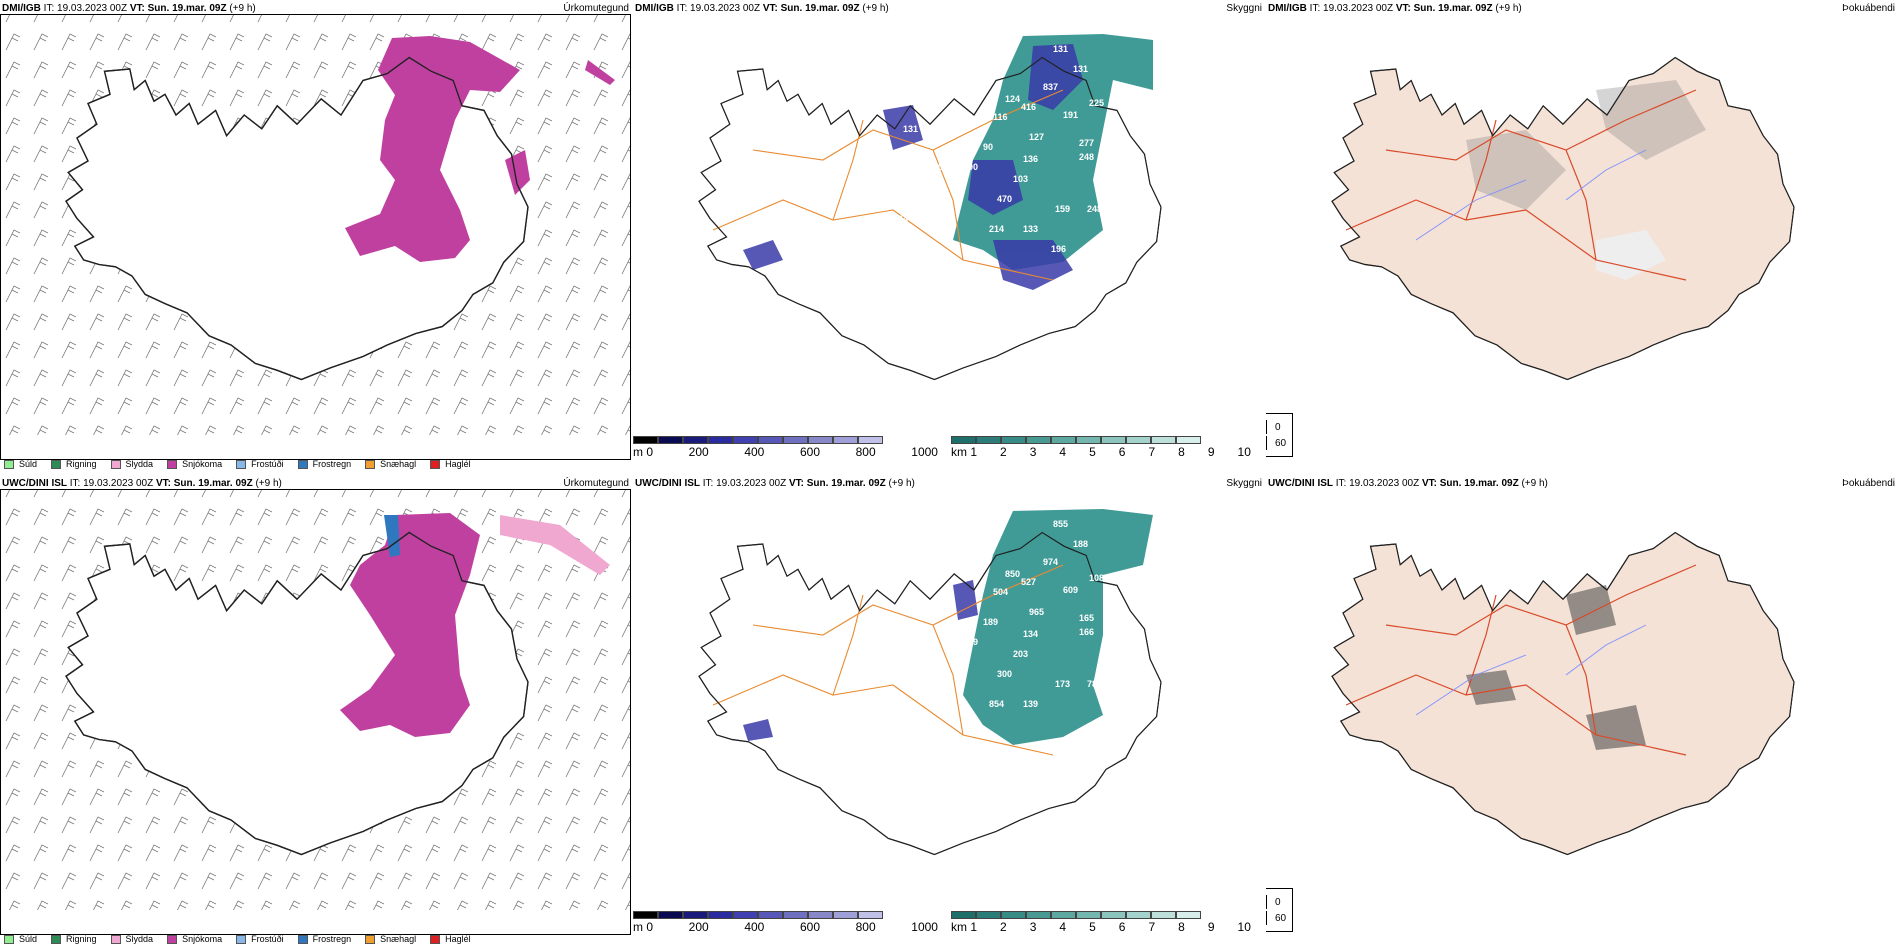 The height and width of the screenshot is (950, 1900). Describe the element at coordinates (74, 464) in the screenshot. I see `legend-item-rigning: Rigning` at that location.